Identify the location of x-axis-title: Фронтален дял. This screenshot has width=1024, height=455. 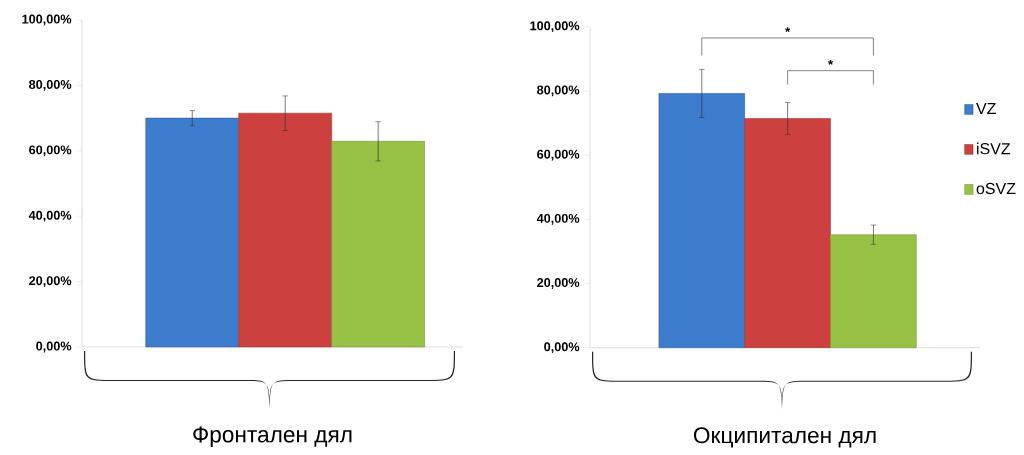
(272, 436).